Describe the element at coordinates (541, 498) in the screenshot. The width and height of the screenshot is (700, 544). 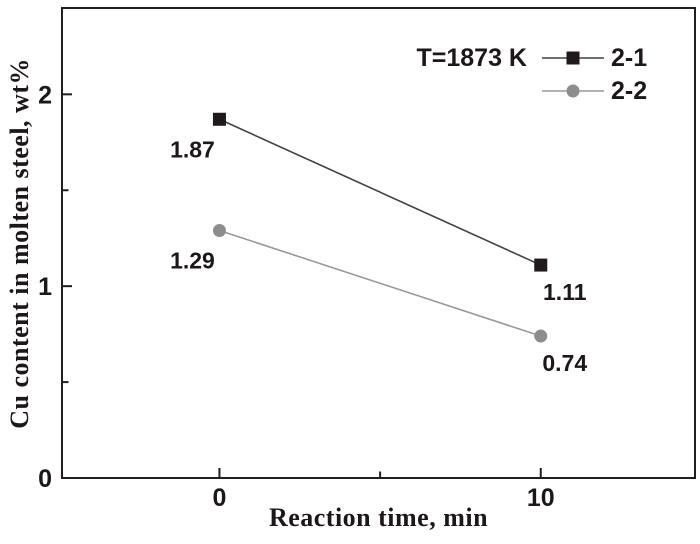
I see `x-tick-label: 10` at that location.